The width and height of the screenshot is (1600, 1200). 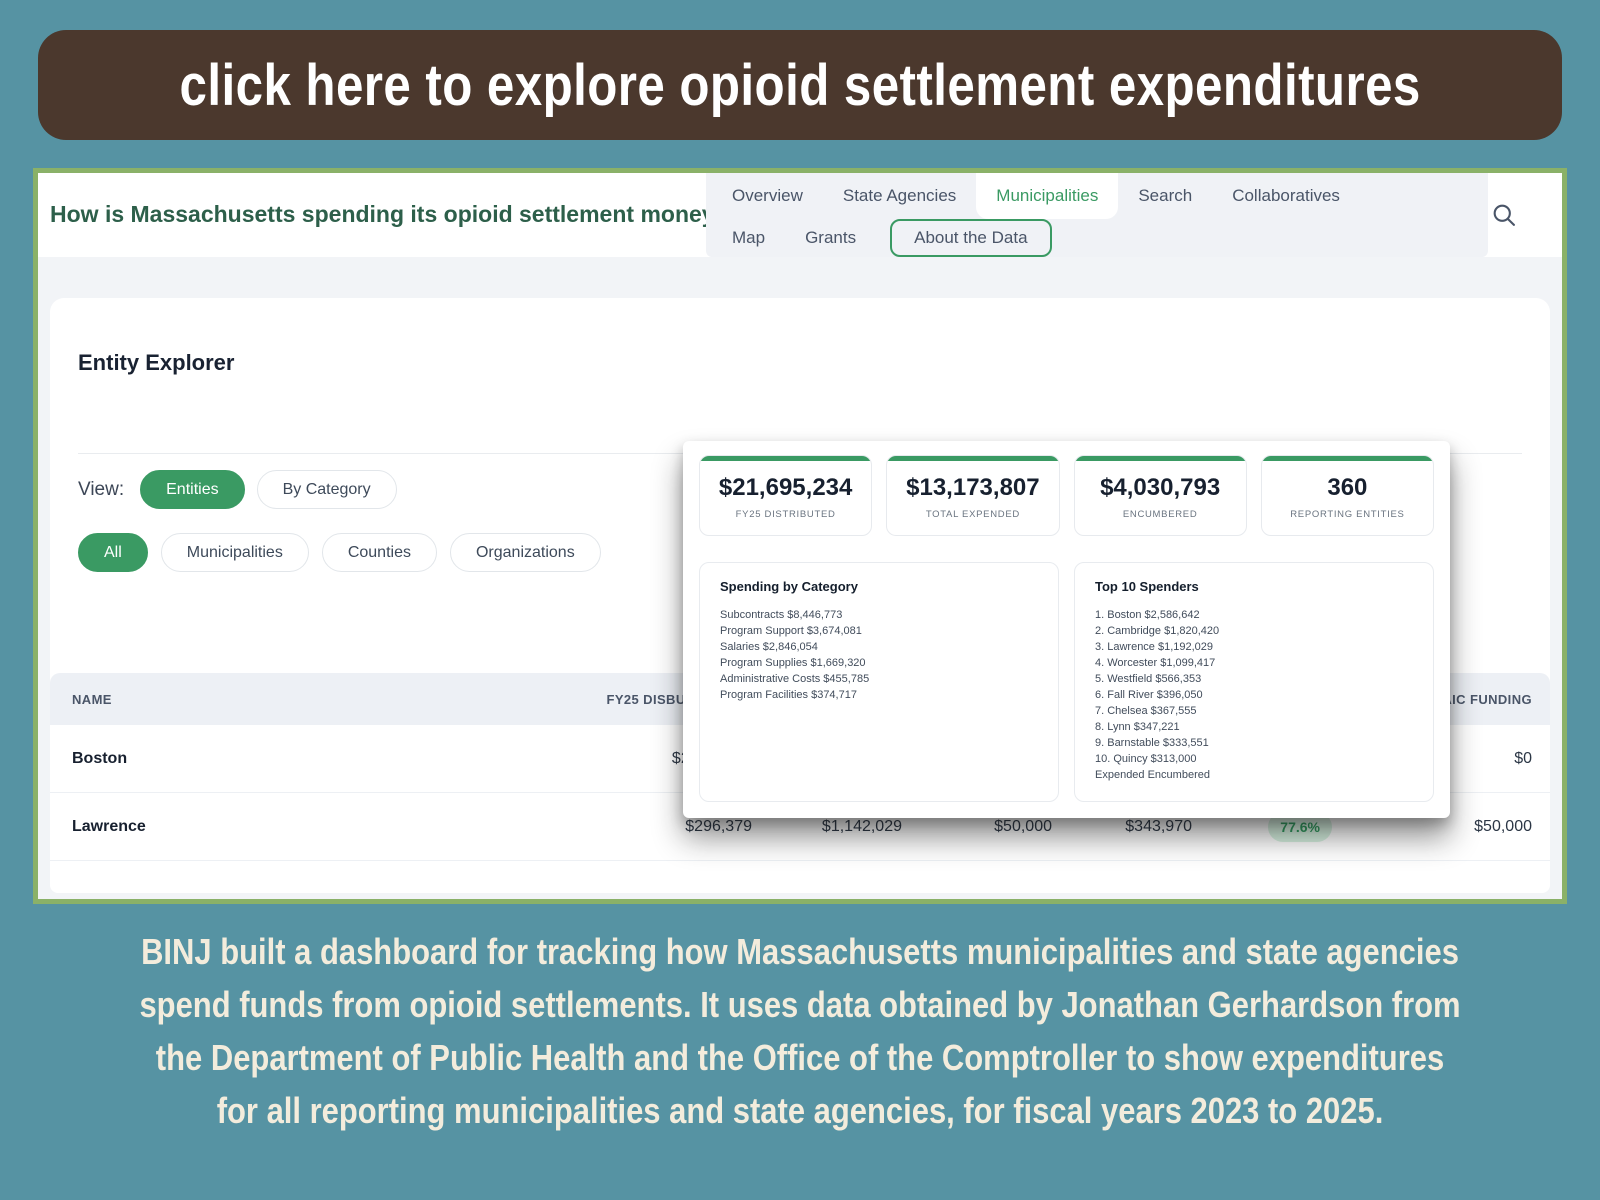 What do you see at coordinates (192, 489) in the screenshot?
I see `view-toggle-entities: Entities` at bounding box center [192, 489].